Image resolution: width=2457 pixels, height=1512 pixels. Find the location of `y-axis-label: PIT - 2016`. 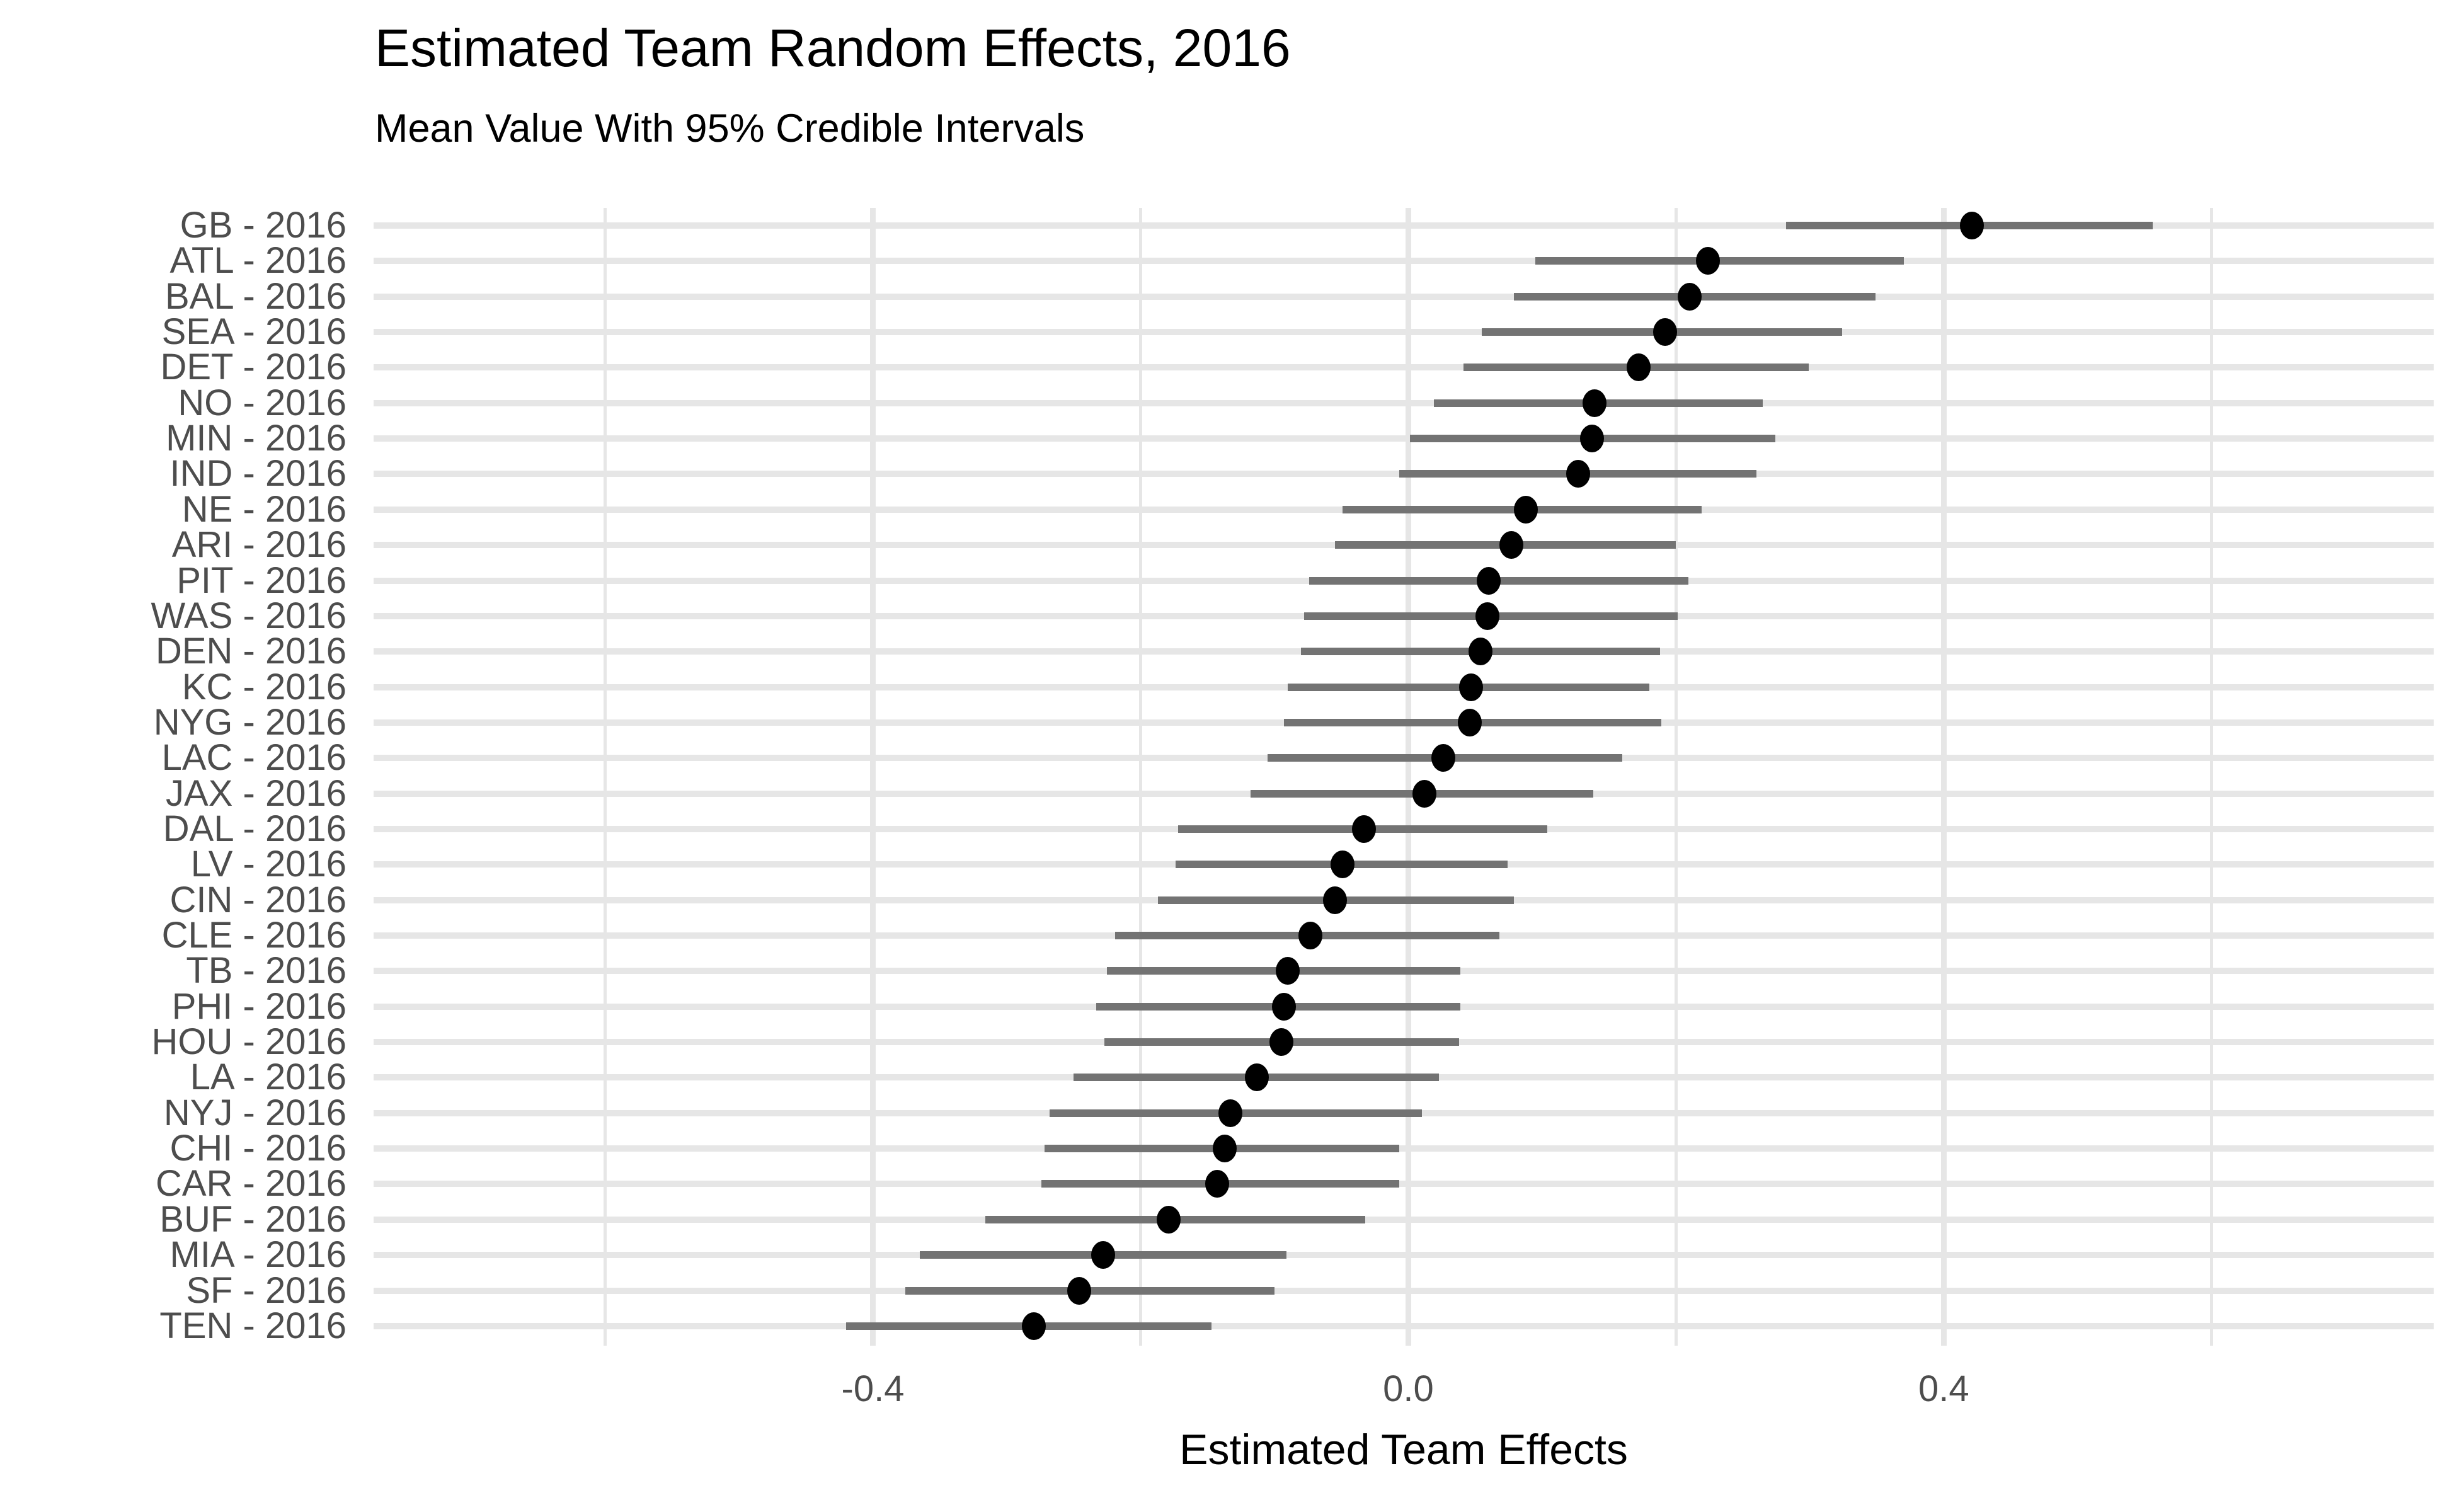

y-axis-label: PIT - 2016 is located at coordinates (261, 580).